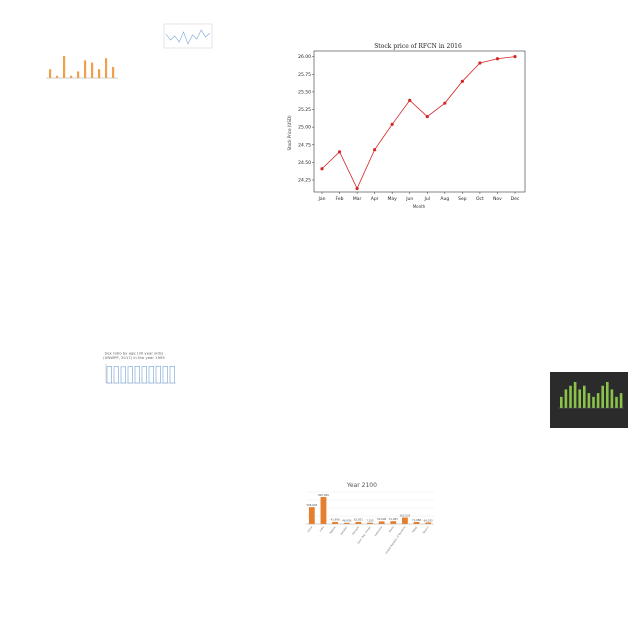  I want to click on stock-x-tick-label: Oct, so click(480, 199).